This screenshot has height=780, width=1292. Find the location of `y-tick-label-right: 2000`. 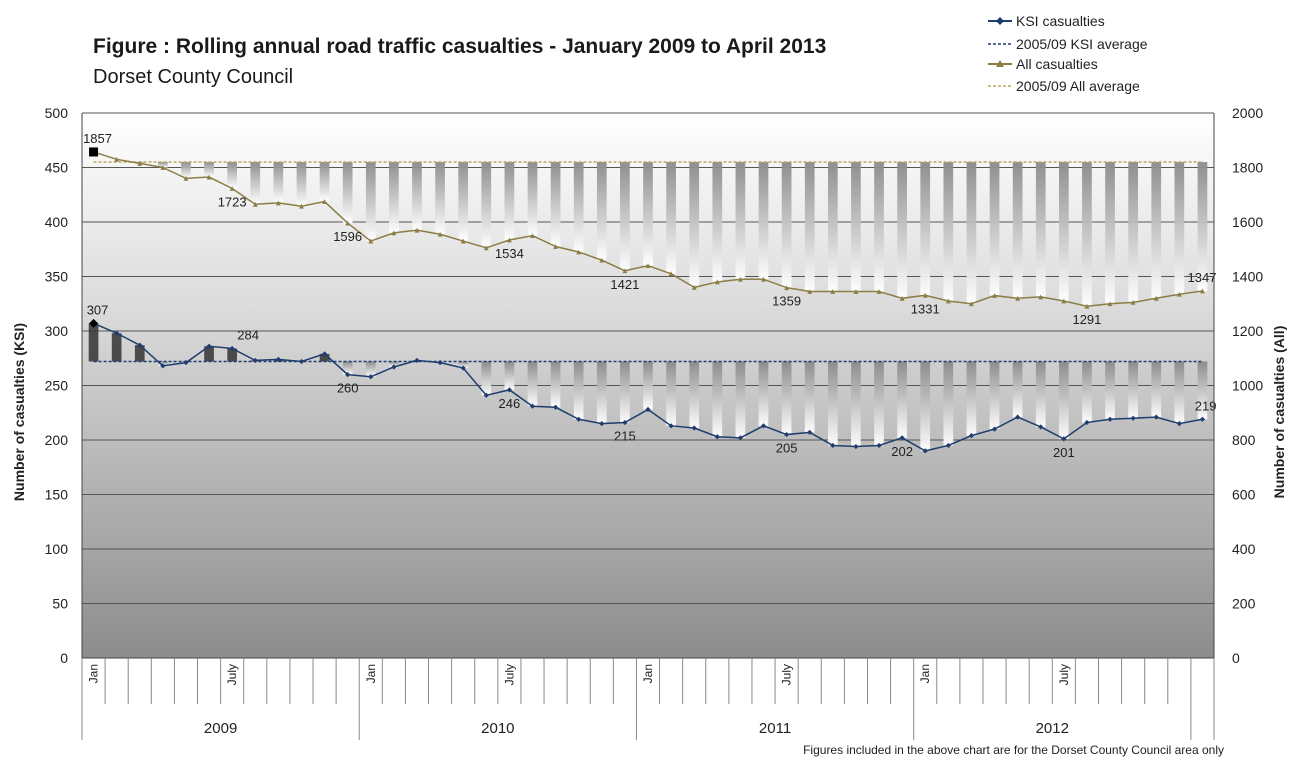

y-tick-label-right: 2000 is located at coordinates (1247, 113).